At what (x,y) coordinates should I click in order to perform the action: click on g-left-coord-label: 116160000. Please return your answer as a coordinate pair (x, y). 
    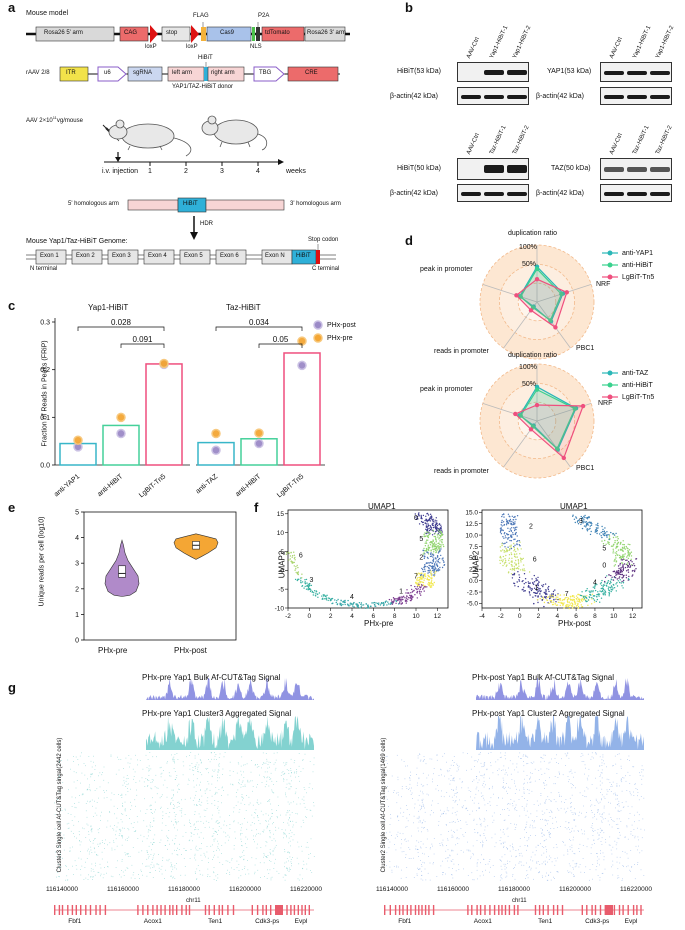
    Looking at the image, I should click on (123, 889).